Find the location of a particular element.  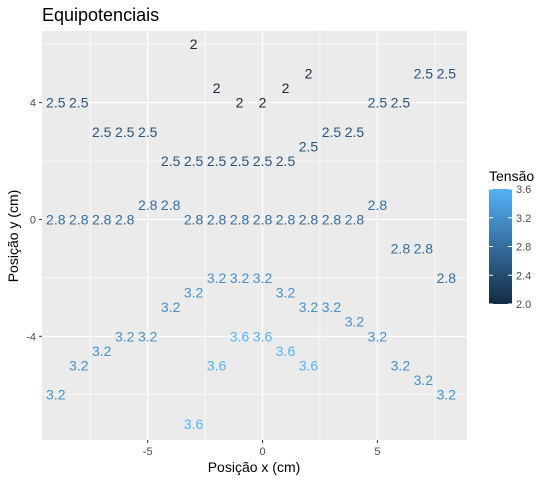

chart-title: Equipotenciais is located at coordinates (100, 15).